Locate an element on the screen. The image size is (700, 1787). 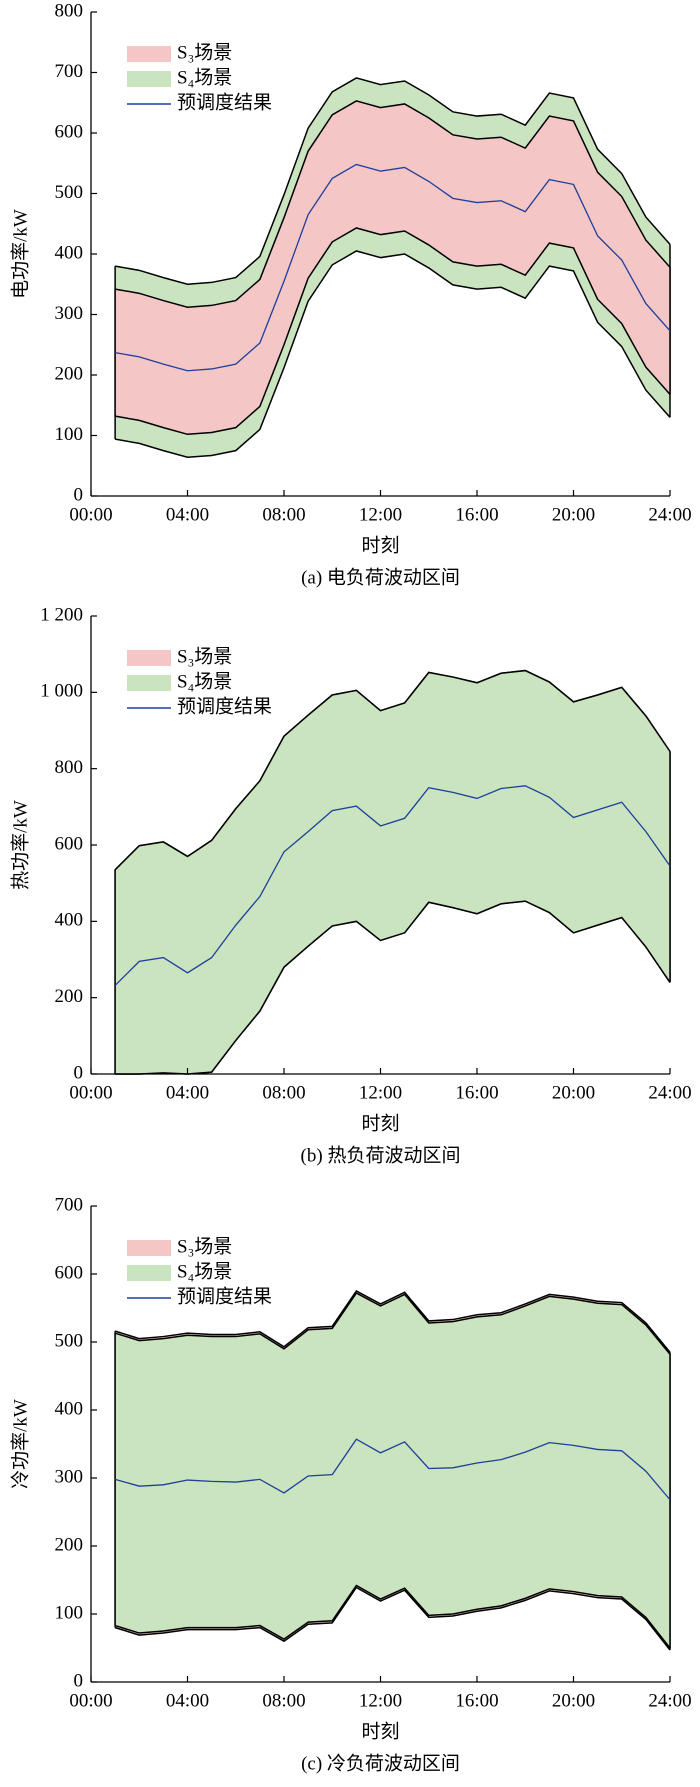
y-axis-label: 热功率/kW is located at coordinates (20, 845).